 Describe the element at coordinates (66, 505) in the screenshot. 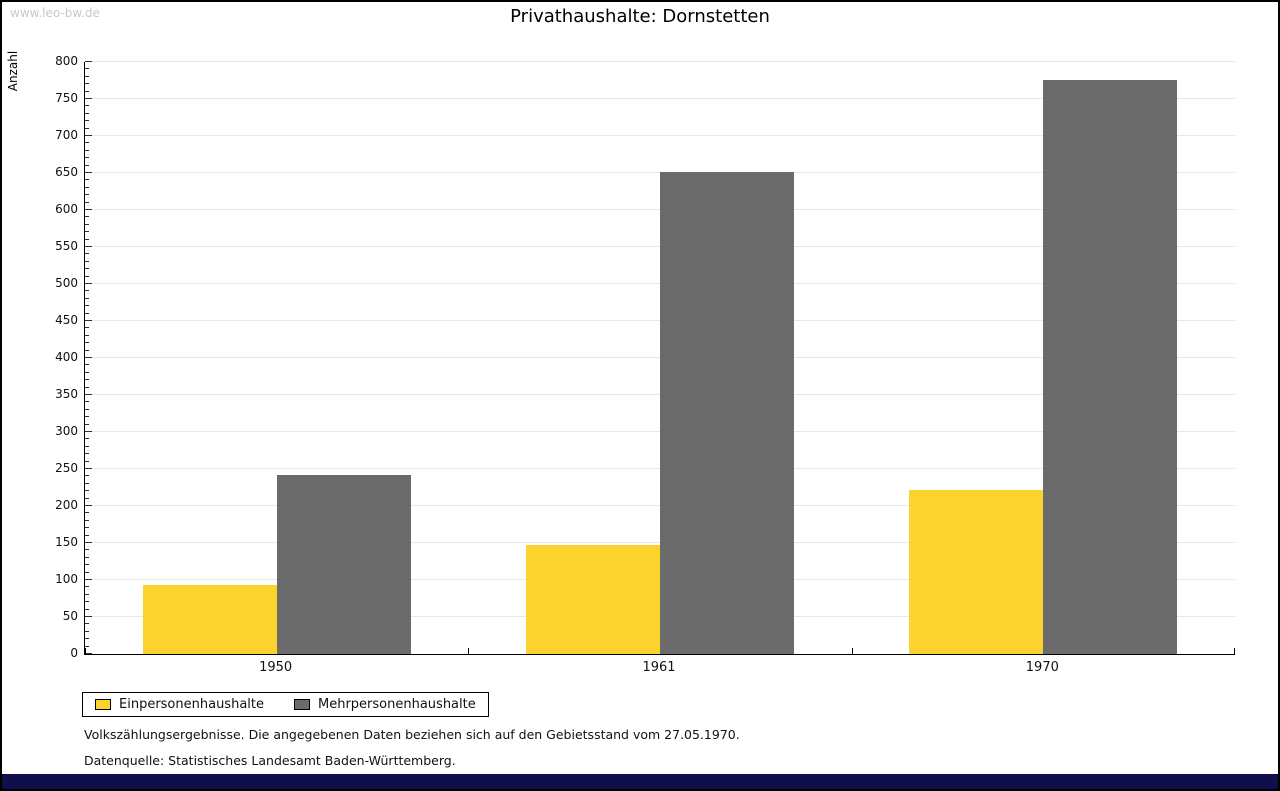

I see `y-tick-label-200: 200` at that location.